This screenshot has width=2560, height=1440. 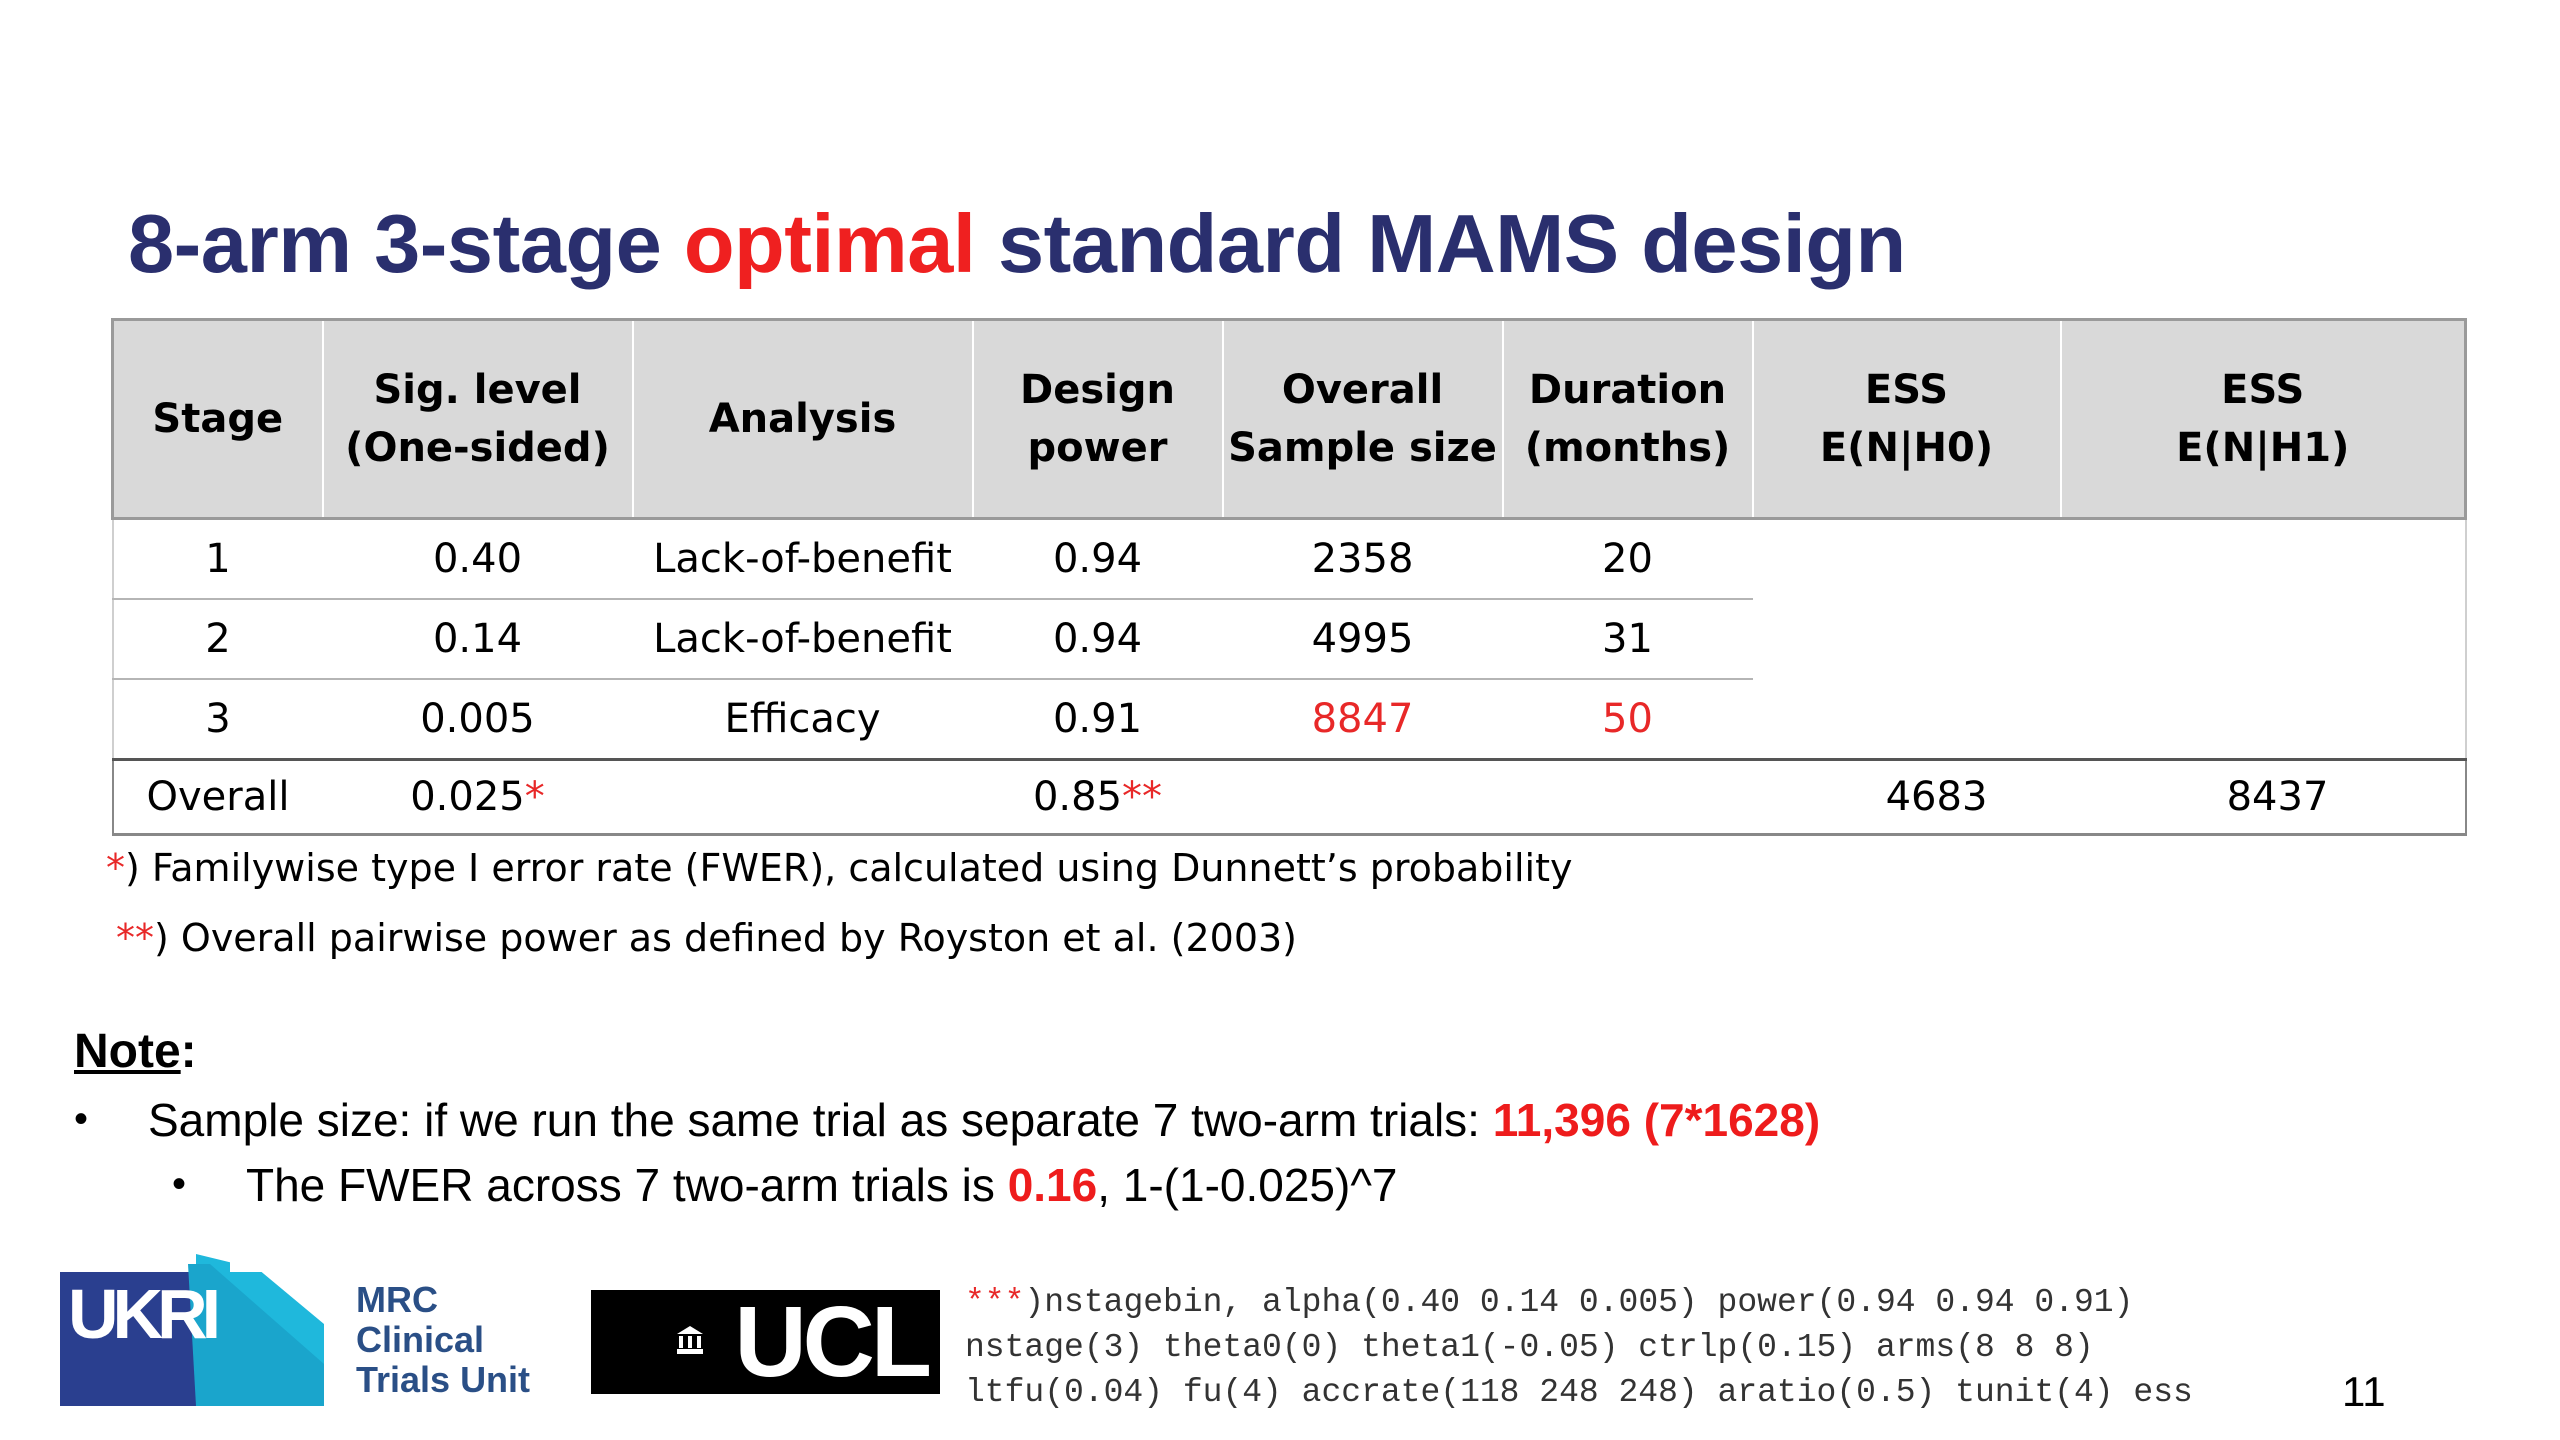 I want to click on title-part1: 8-arm 3-stage, so click(x=406, y=243).